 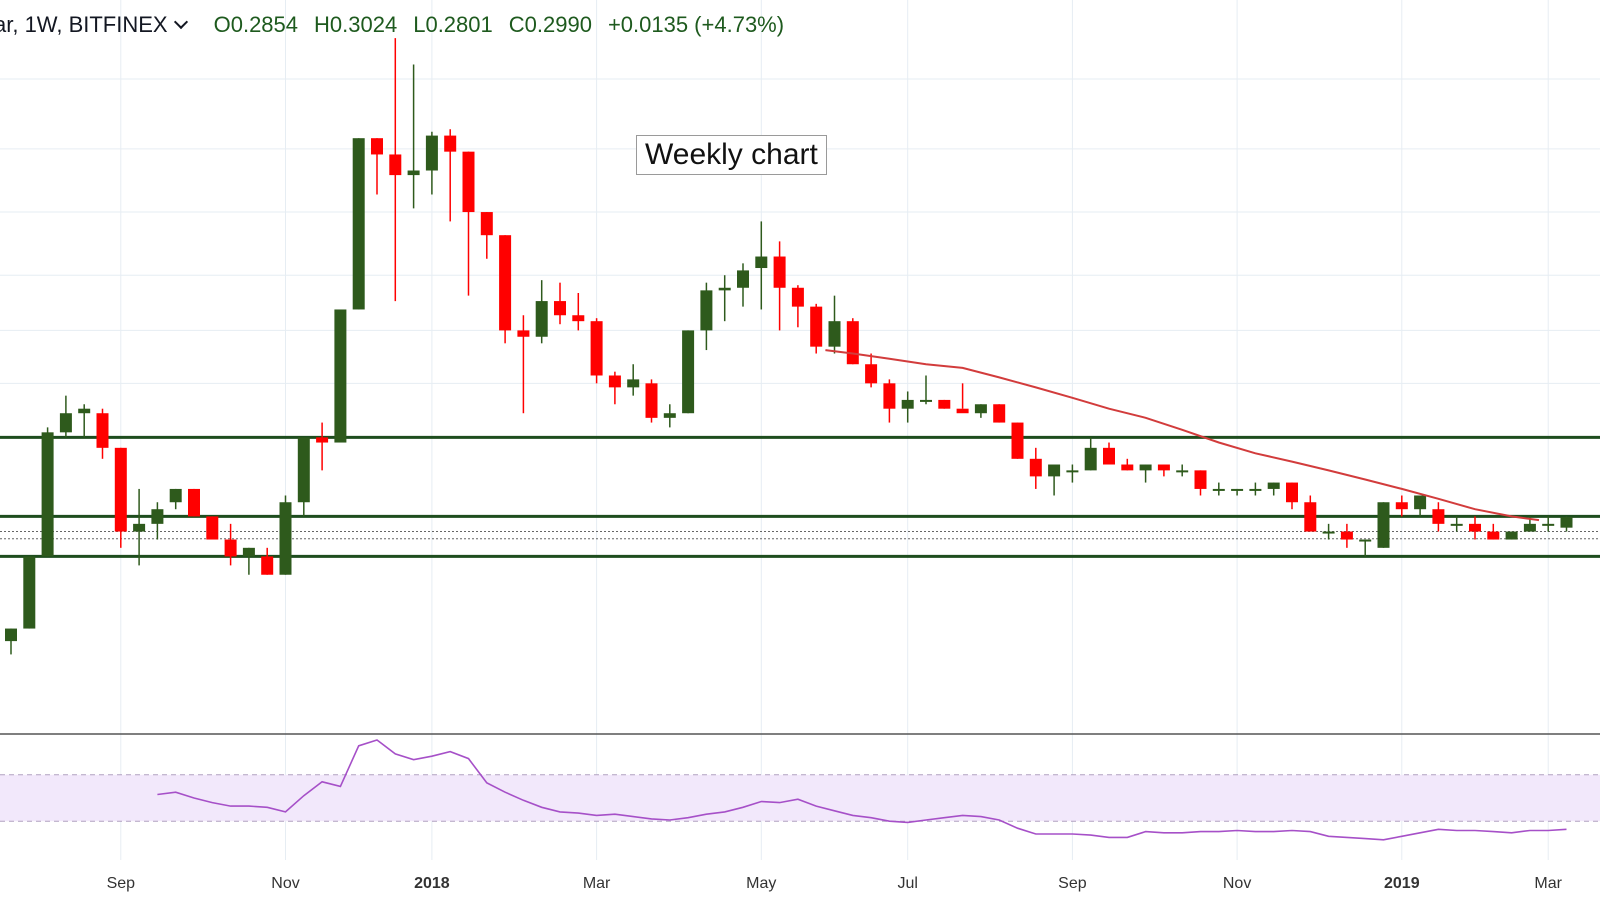 I want to click on high-value: H0.3024, so click(x=356, y=24).